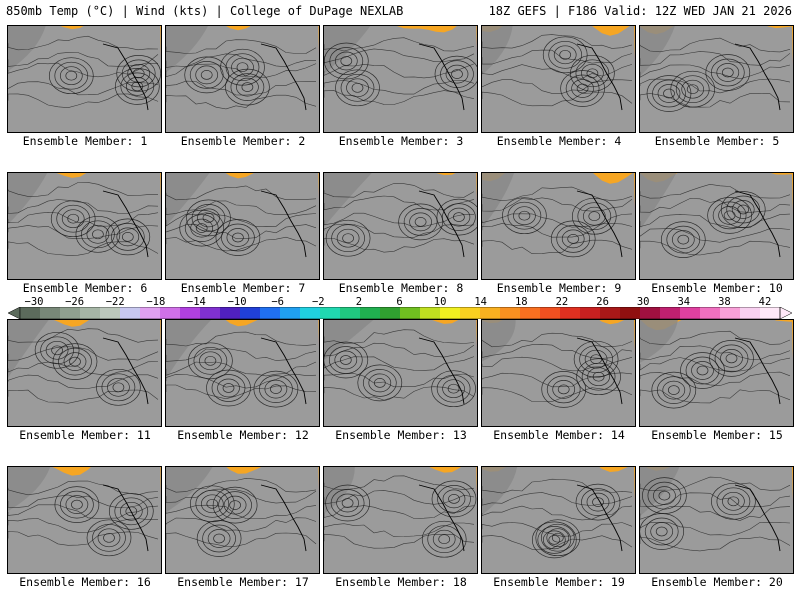  I want to click on ensemble-member-label: Ensemble Member: 3, so click(401, 141).